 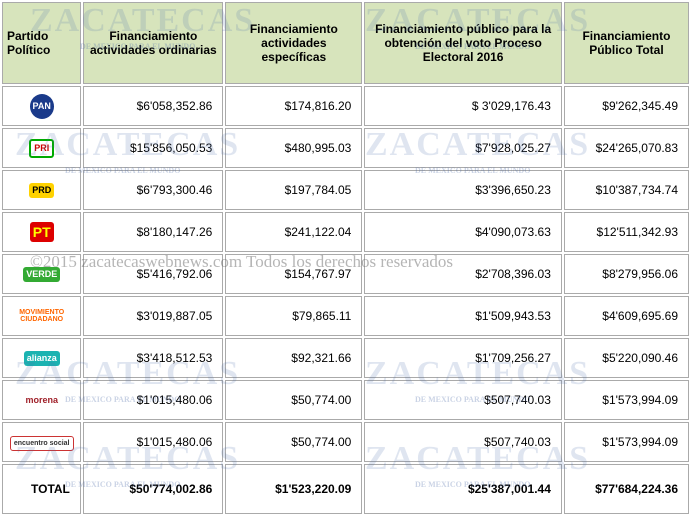 What do you see at coordinates (626, 106) in the screenshot?
I see `amount-cell: $9'262,345.49` at bounding box center [626, 106].